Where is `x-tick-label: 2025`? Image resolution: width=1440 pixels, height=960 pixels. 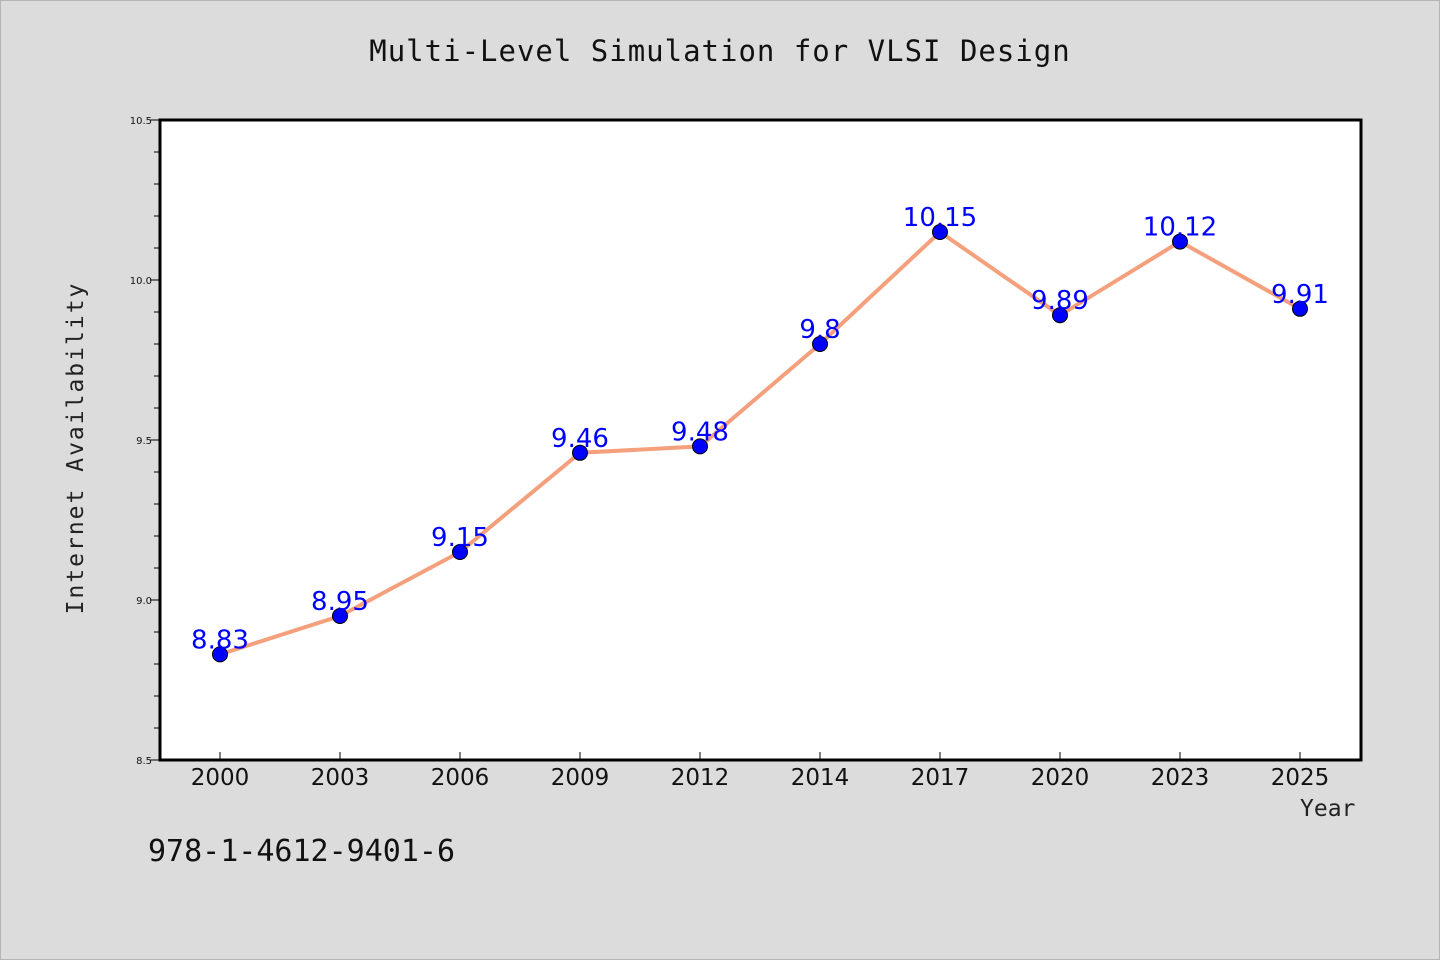
x-tick-label: 2025 is located at coordinates (1300, 778).